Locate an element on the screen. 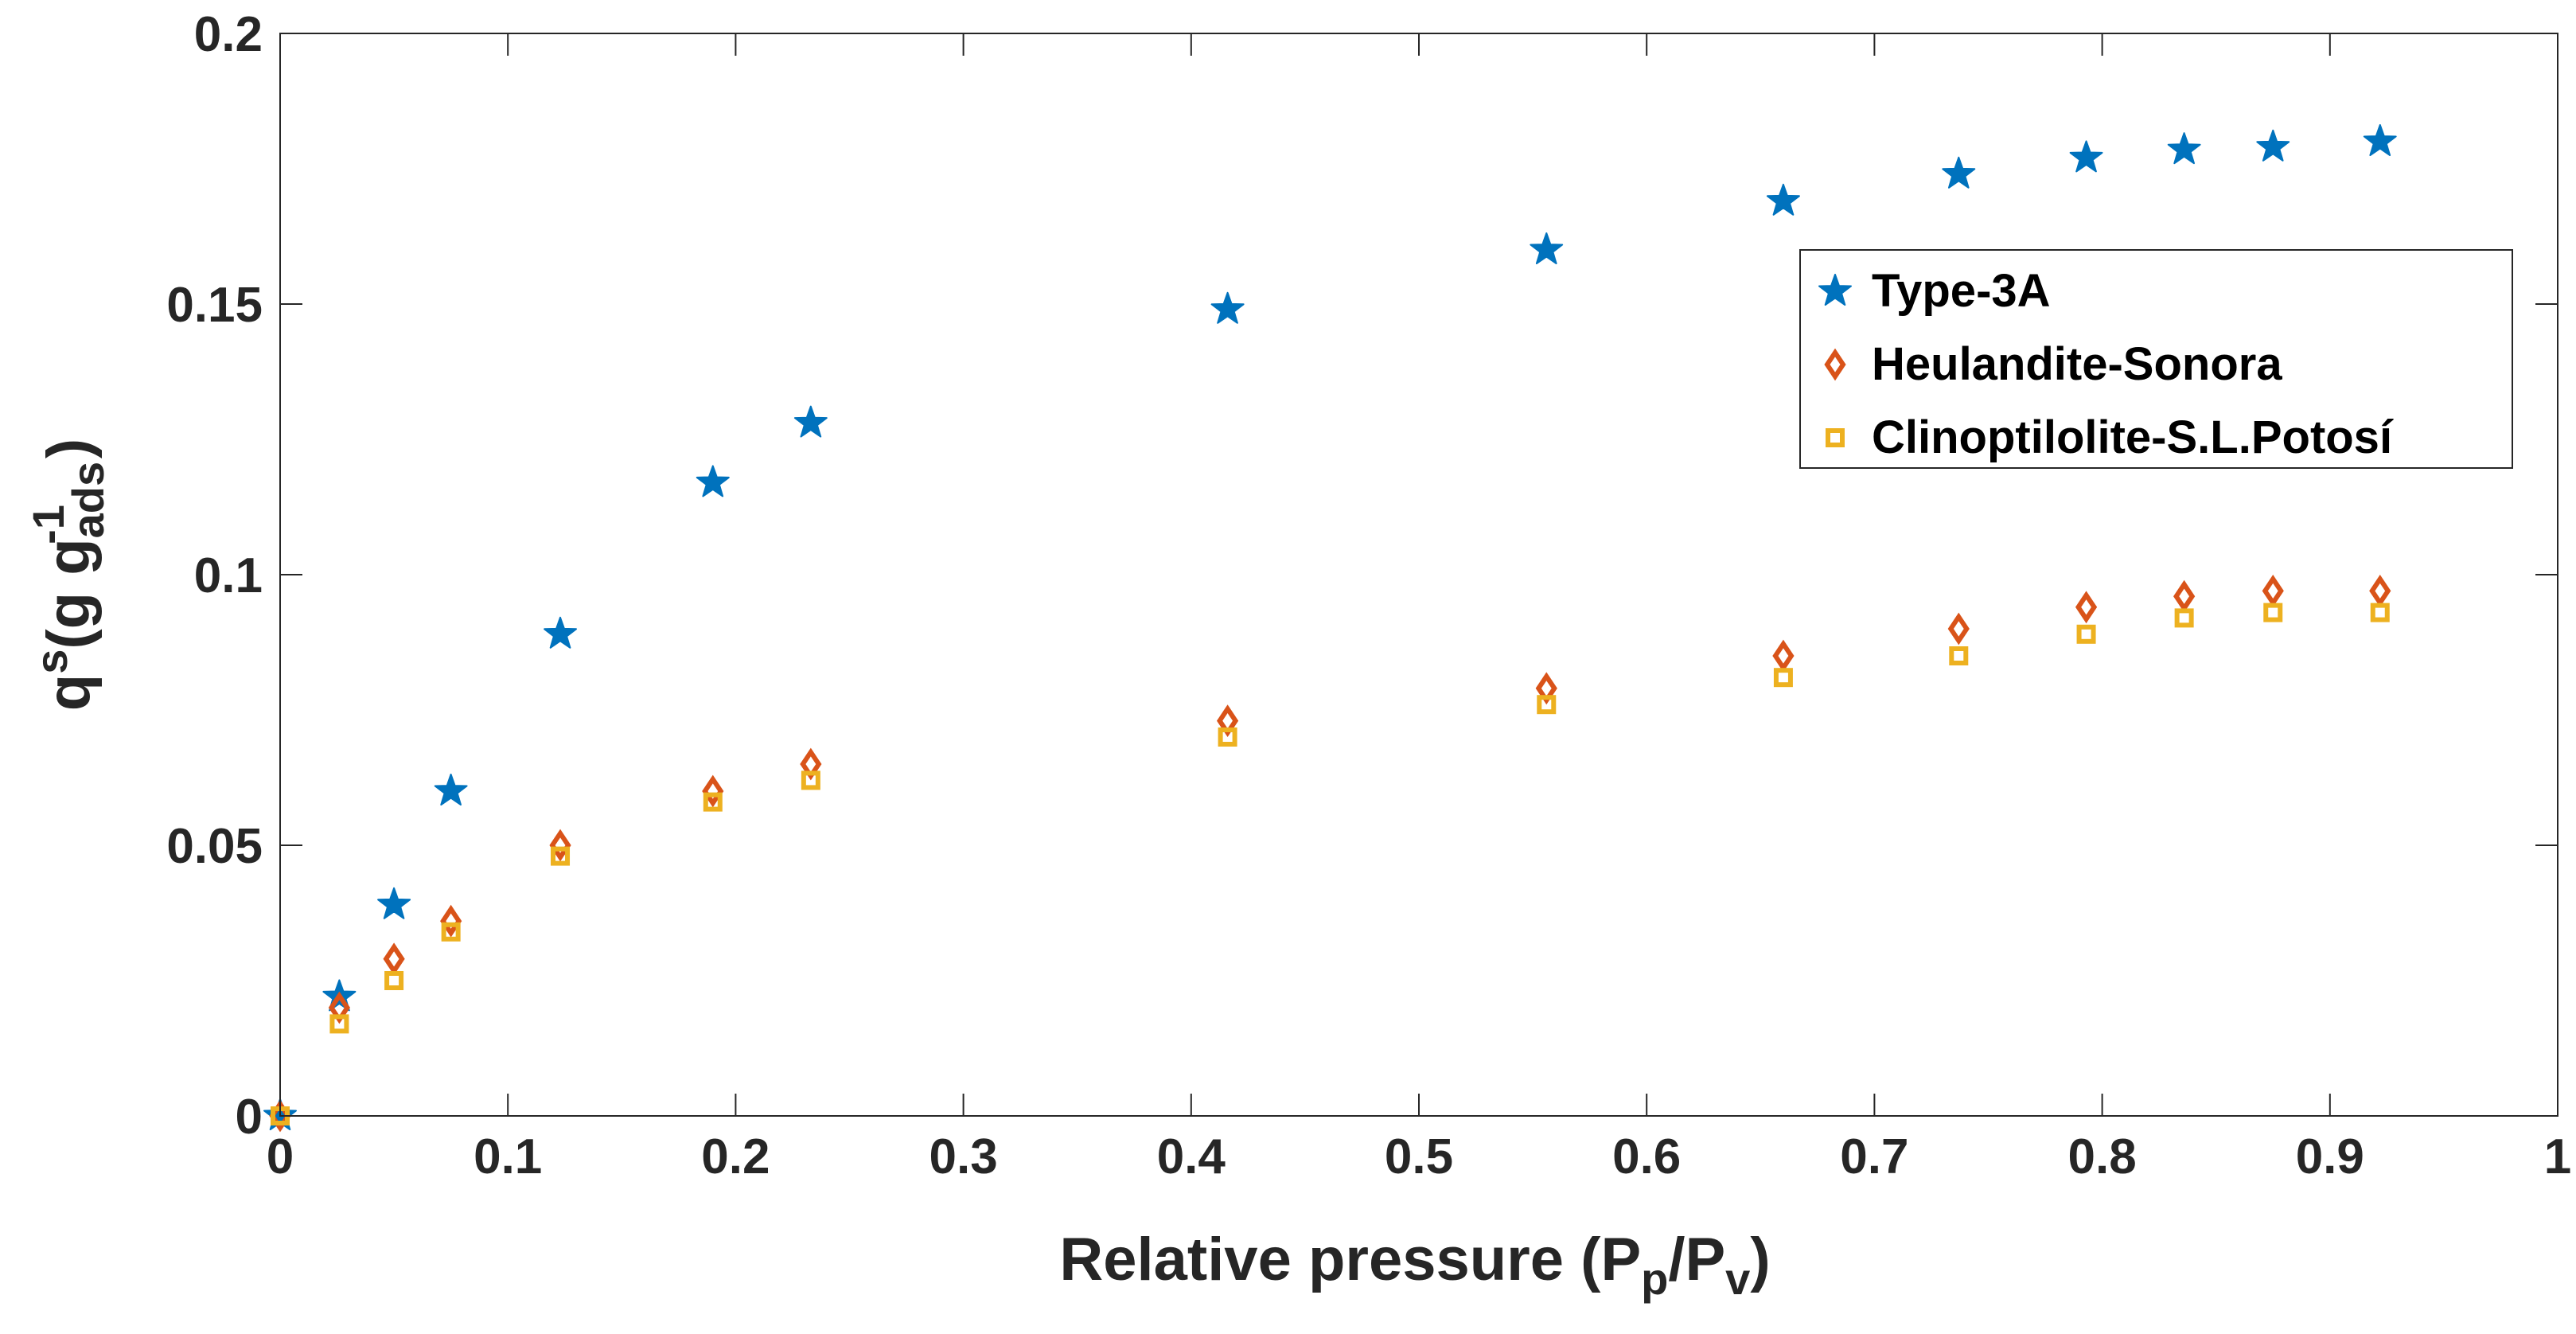 The image size is (2576, 1334). y-axis-title-end: ) is located at coordinates (69, 448).